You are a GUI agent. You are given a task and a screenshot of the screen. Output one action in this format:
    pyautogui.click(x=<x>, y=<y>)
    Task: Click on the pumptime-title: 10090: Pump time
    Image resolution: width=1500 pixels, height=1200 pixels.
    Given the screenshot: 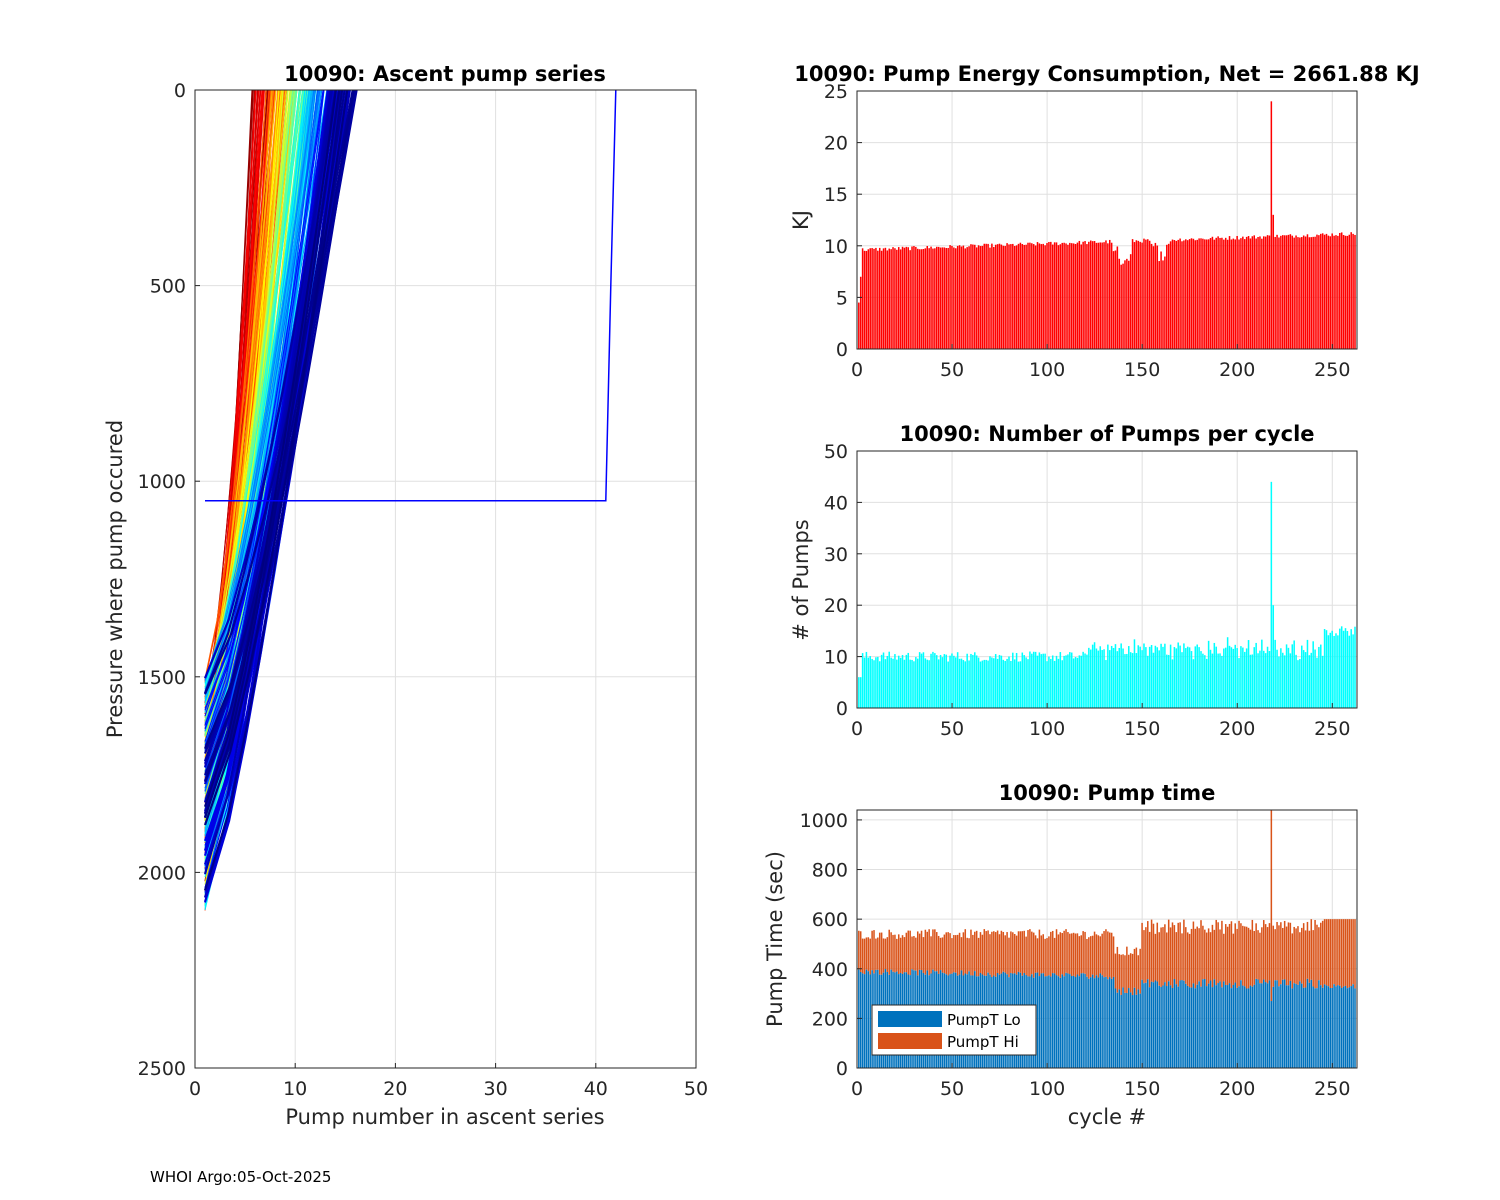 What is the action you would take?
    pyautogui.click(x=1107, y=793)
    